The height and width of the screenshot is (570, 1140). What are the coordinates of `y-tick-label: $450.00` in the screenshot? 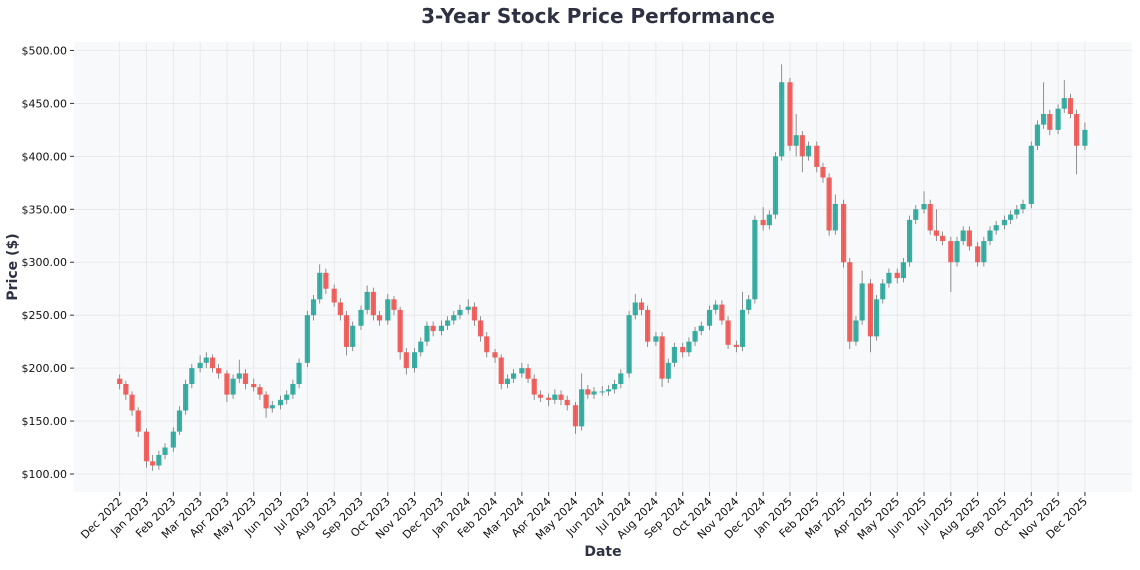 It's located at (45, 103).